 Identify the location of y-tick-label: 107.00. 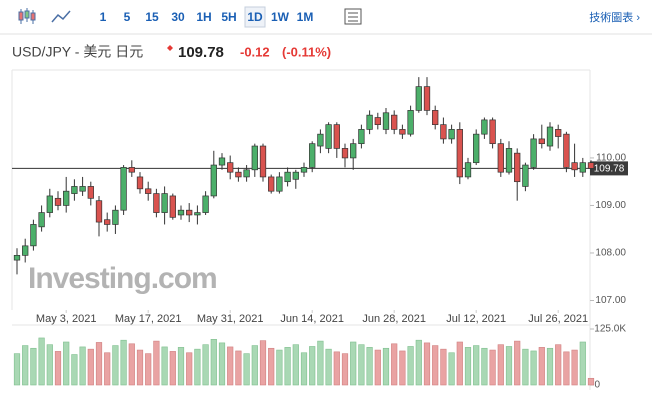
(610, 300).